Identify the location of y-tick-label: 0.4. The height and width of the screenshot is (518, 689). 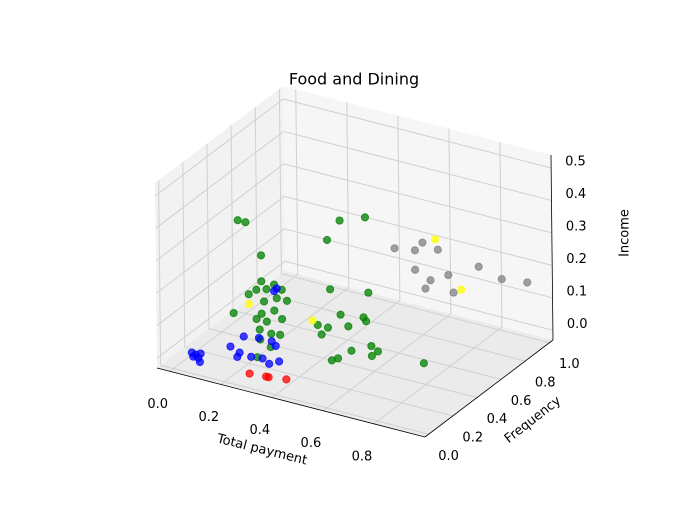
(497, 419).